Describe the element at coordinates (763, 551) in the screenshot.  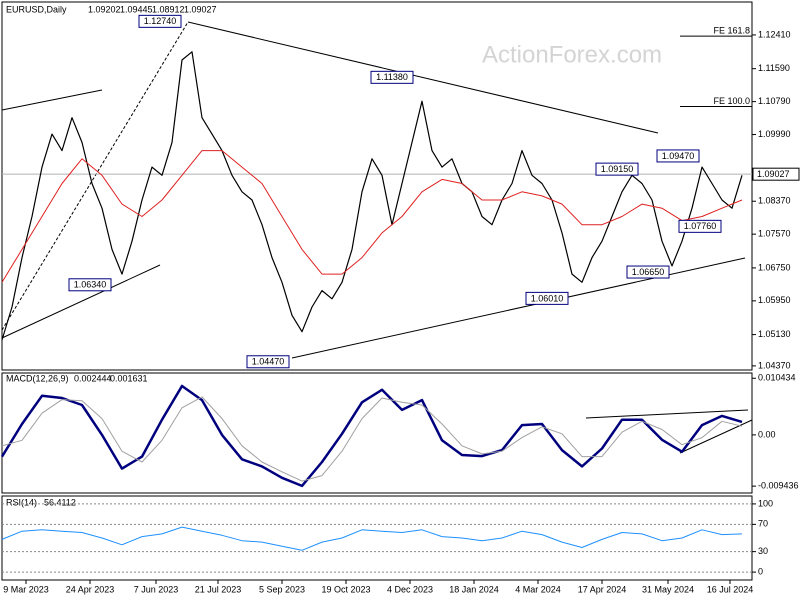
I see `y-tick-label: 30` at that location.